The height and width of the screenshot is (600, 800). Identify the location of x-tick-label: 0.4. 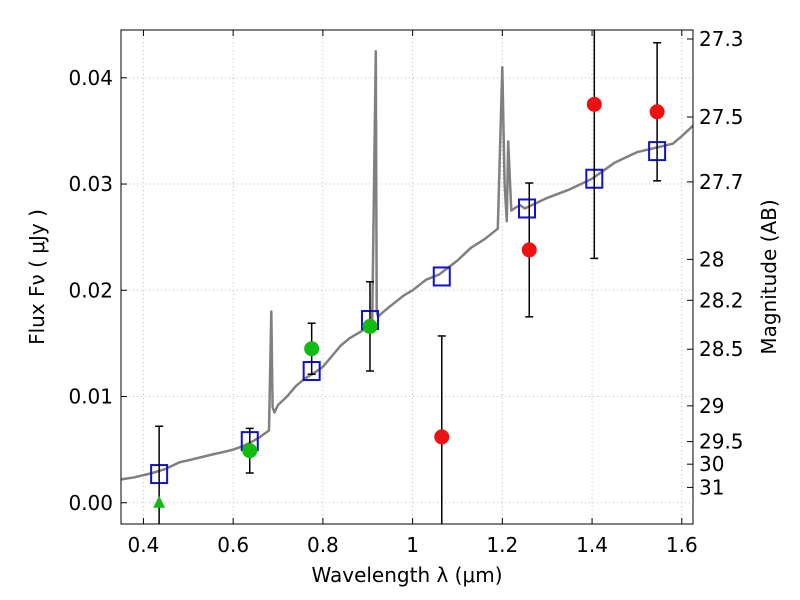
(144, 545).